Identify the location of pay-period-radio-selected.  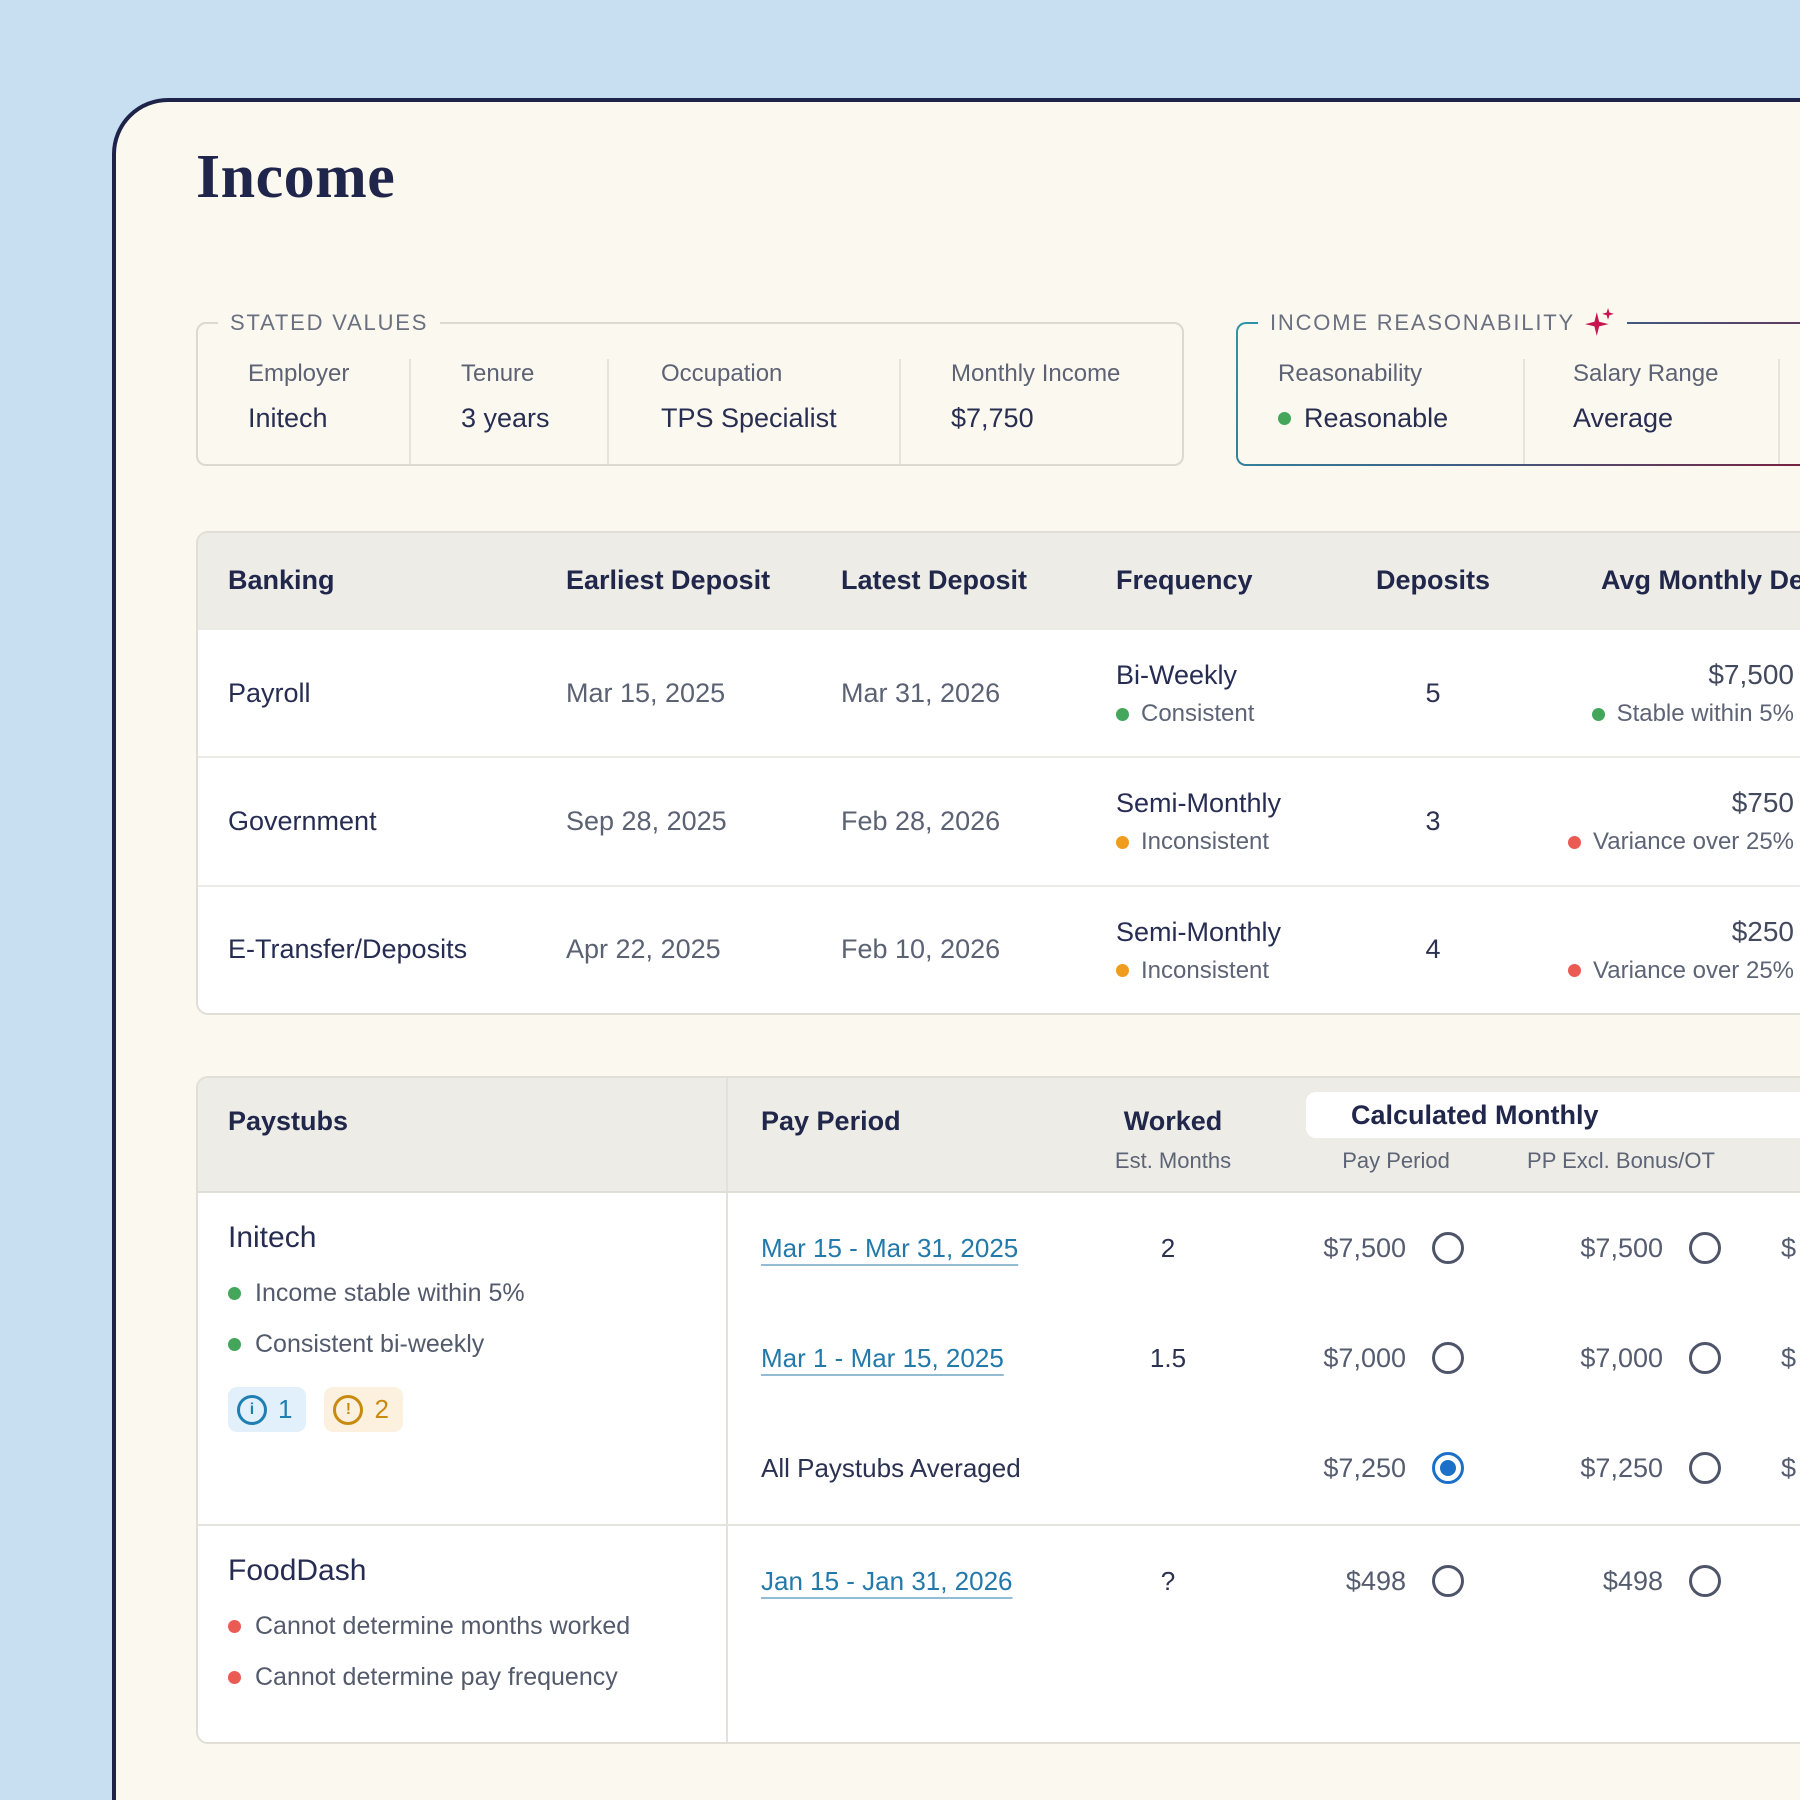
(1448, 1468).